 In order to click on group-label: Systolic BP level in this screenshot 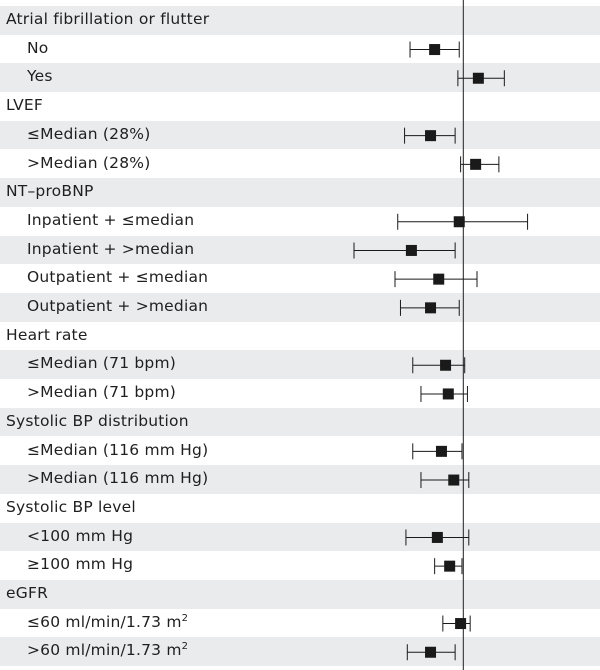, I will do `click(71, 506)`.